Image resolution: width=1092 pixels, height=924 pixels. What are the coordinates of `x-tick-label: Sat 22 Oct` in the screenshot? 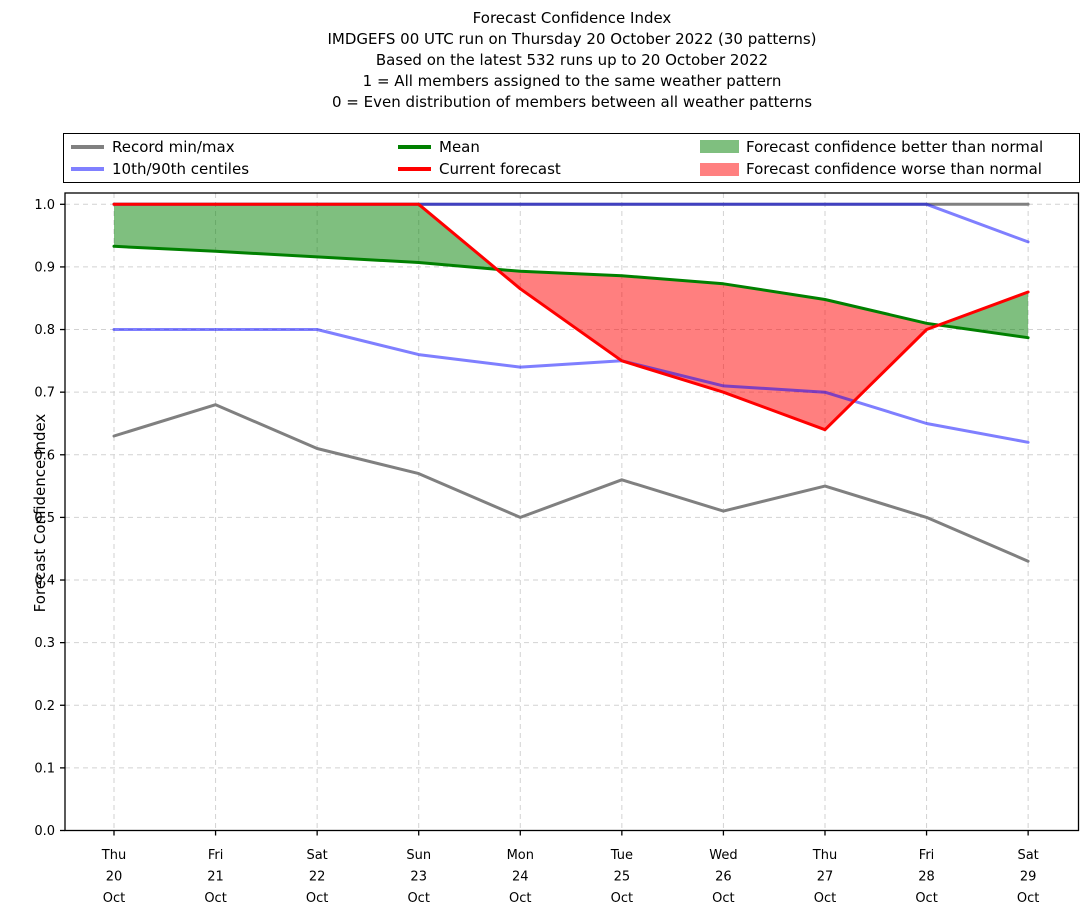 It's located at (317, 877).